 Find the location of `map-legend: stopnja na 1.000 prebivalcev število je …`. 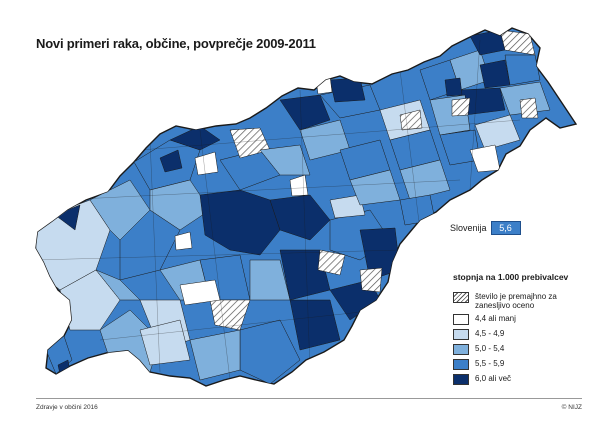

map-legend: stopnja na 1.000 prebivalcev število je … is located at coordinates (519, 330).